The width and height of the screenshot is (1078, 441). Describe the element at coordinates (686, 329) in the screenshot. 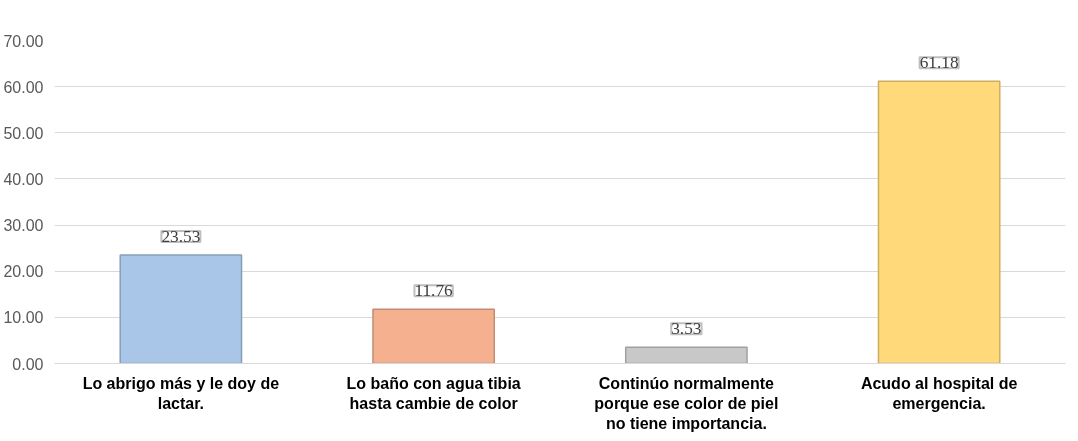

I see `data-label: 3.53` at that location.